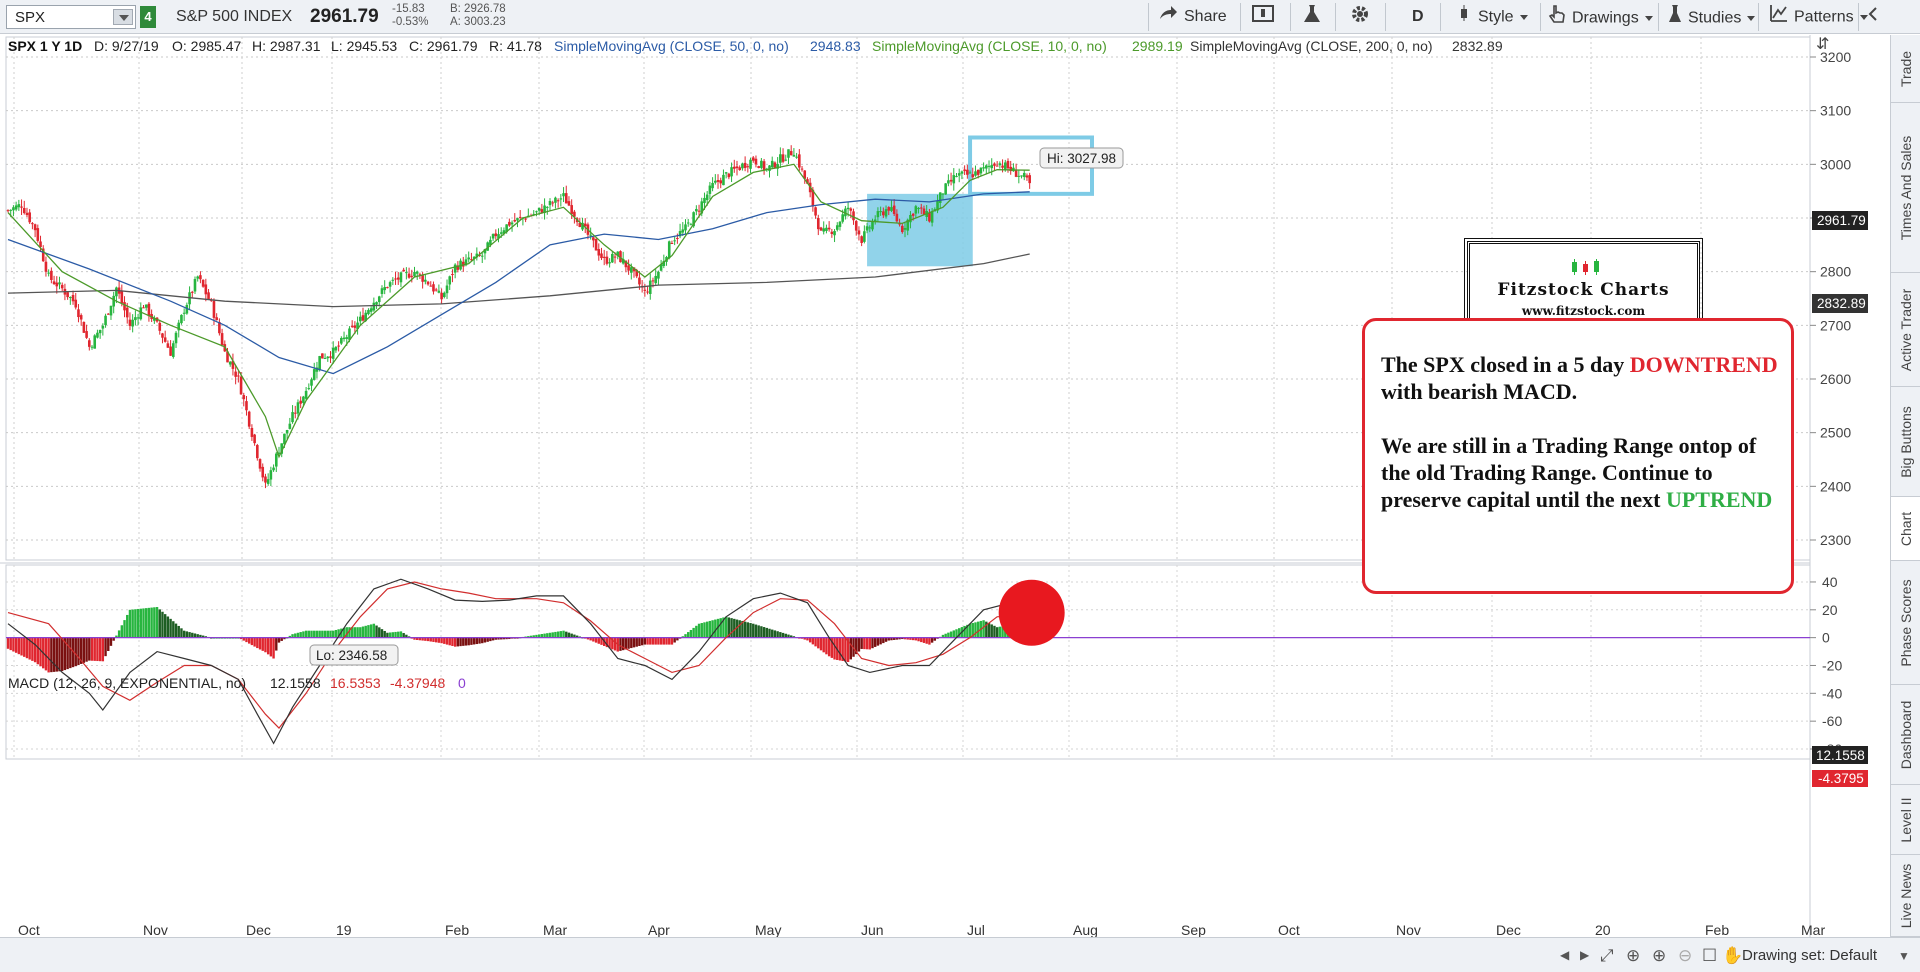 This screenshot has width=1920, height=972. I want to click on chevron-down-icon: ▼, so click(1904, 956).